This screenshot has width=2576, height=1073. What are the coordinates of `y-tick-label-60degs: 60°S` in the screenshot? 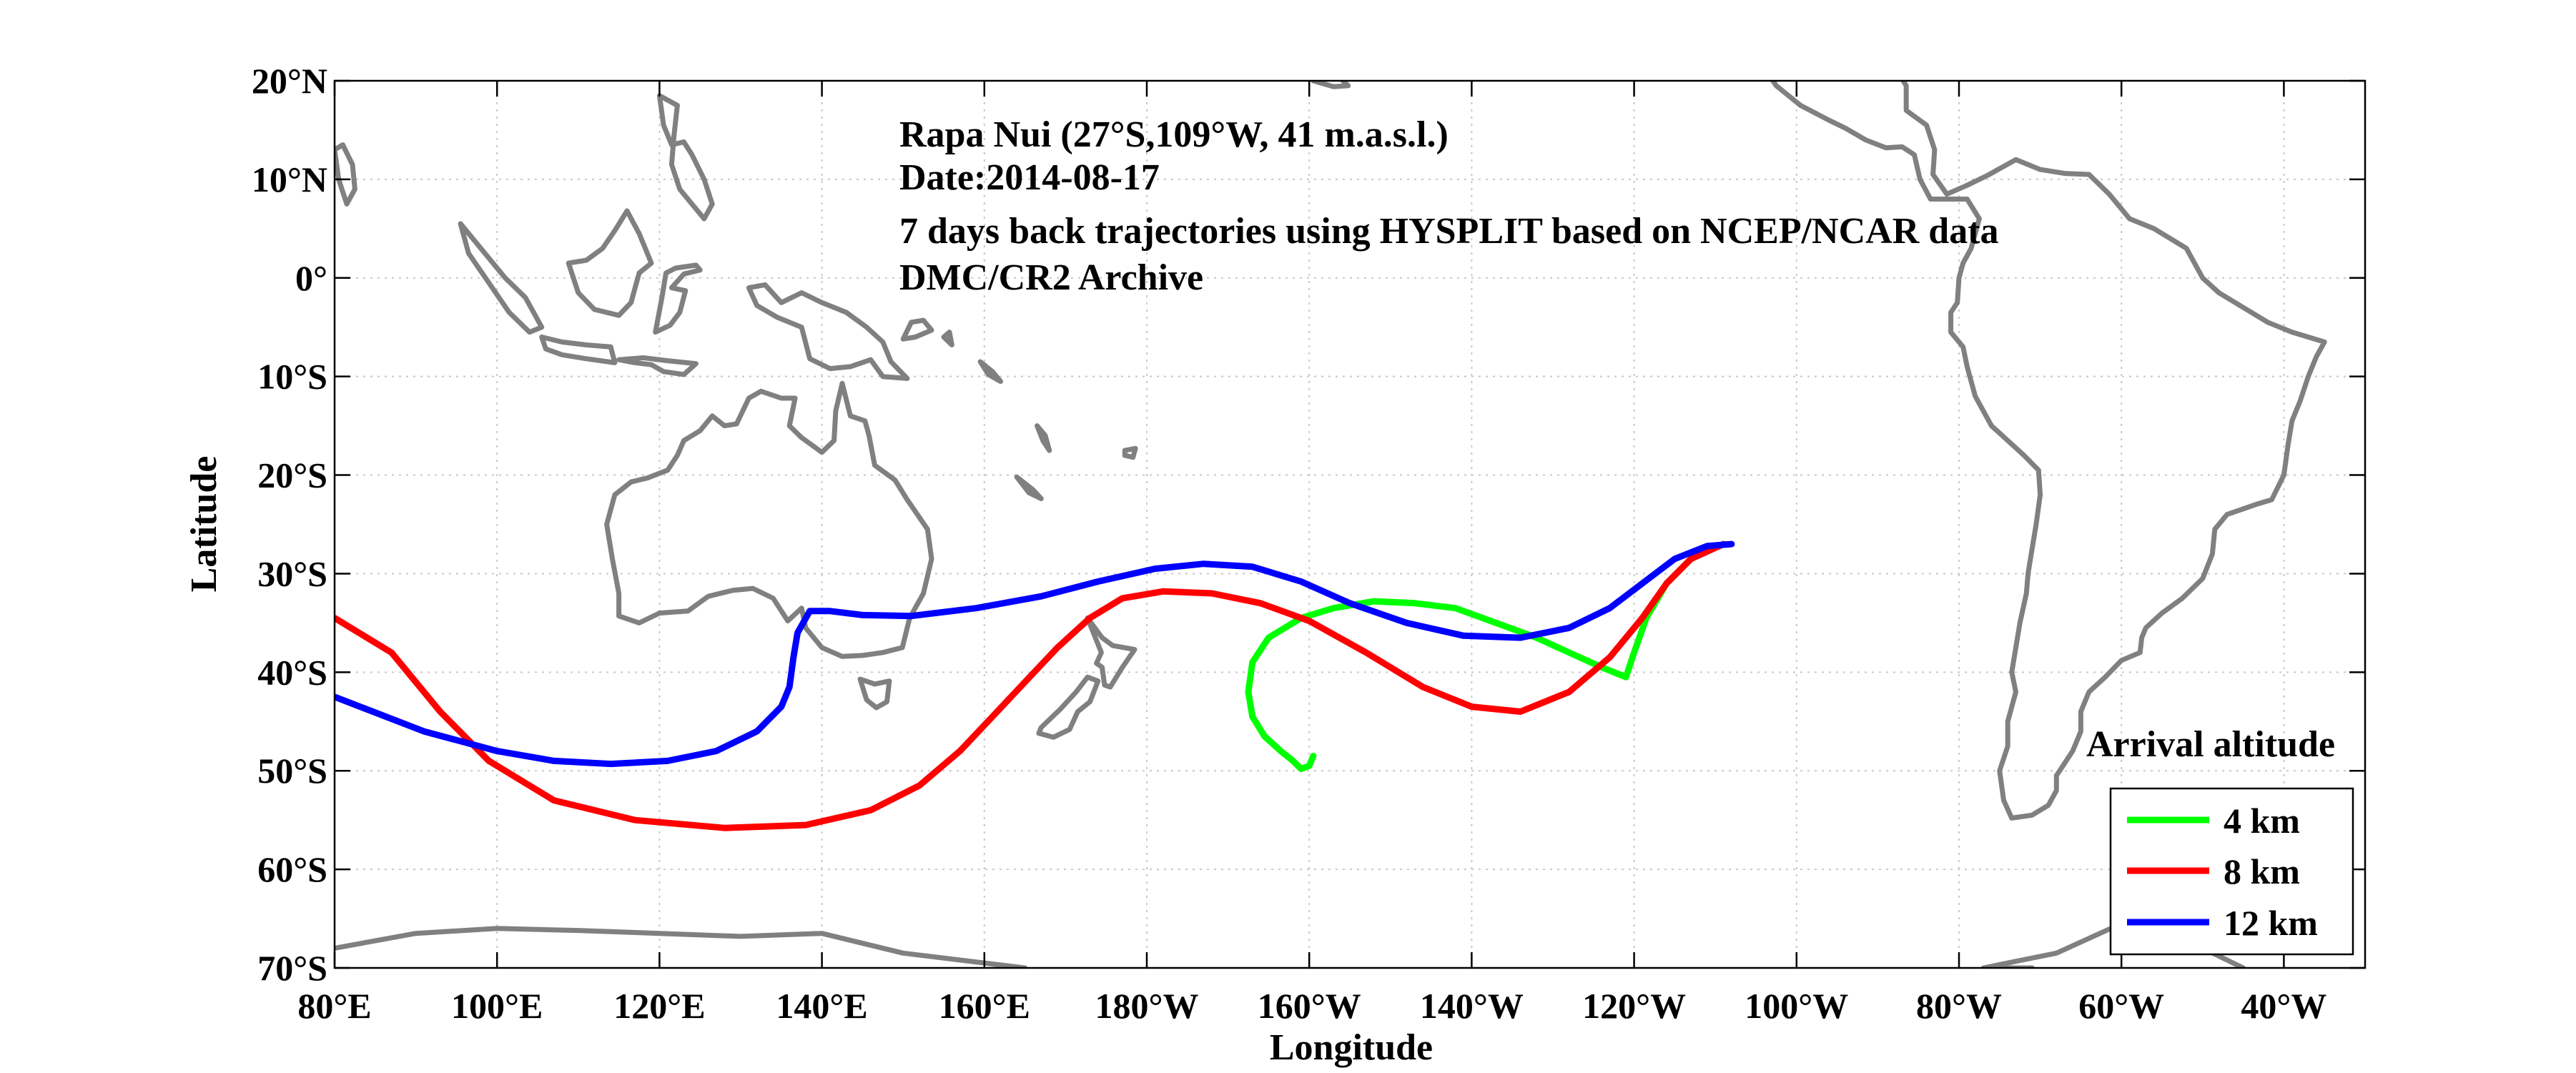 It's located at (292, 869).